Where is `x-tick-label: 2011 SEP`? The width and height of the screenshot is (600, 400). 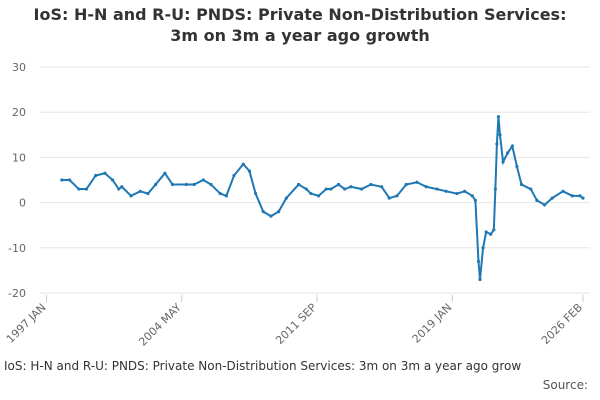 x-tick-label: 2011 SEP is located at coordinates (296, 324).